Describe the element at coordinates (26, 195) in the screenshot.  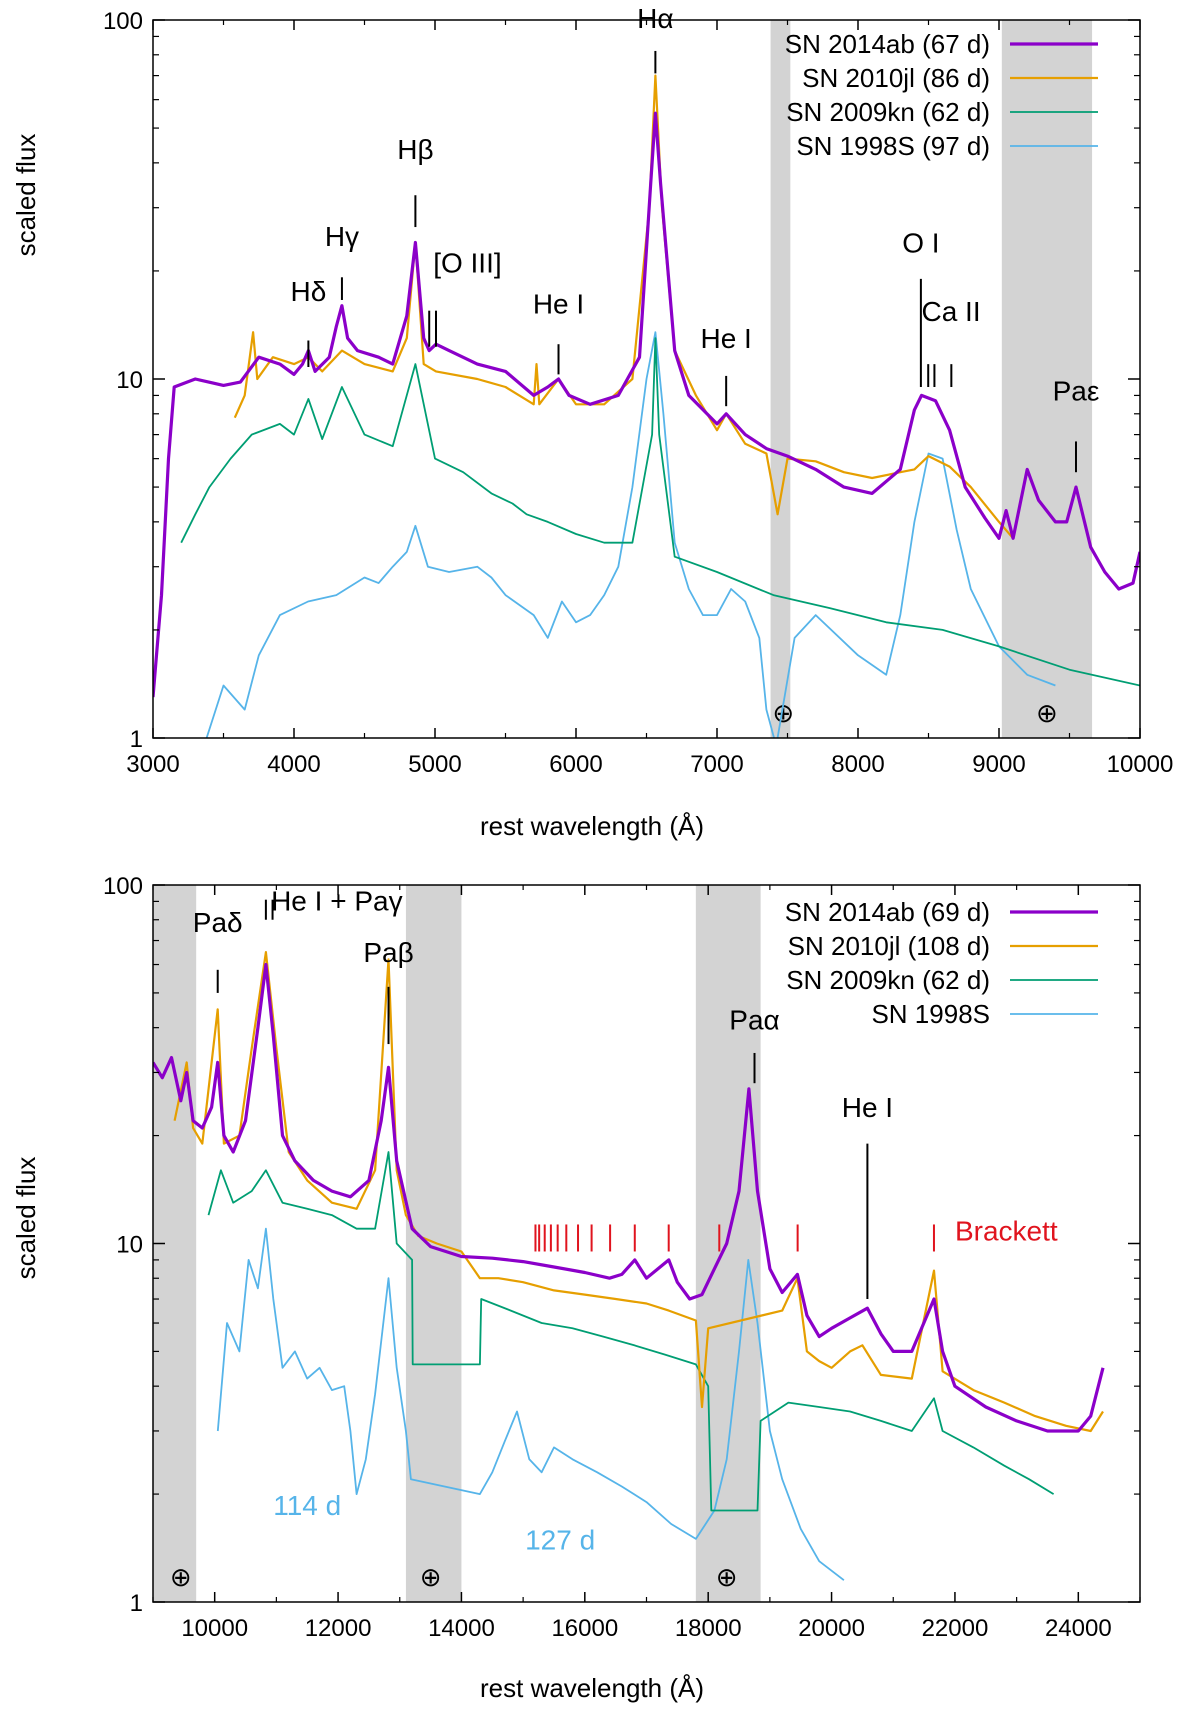
I see `top-ylabel: scaled flux` at that location.